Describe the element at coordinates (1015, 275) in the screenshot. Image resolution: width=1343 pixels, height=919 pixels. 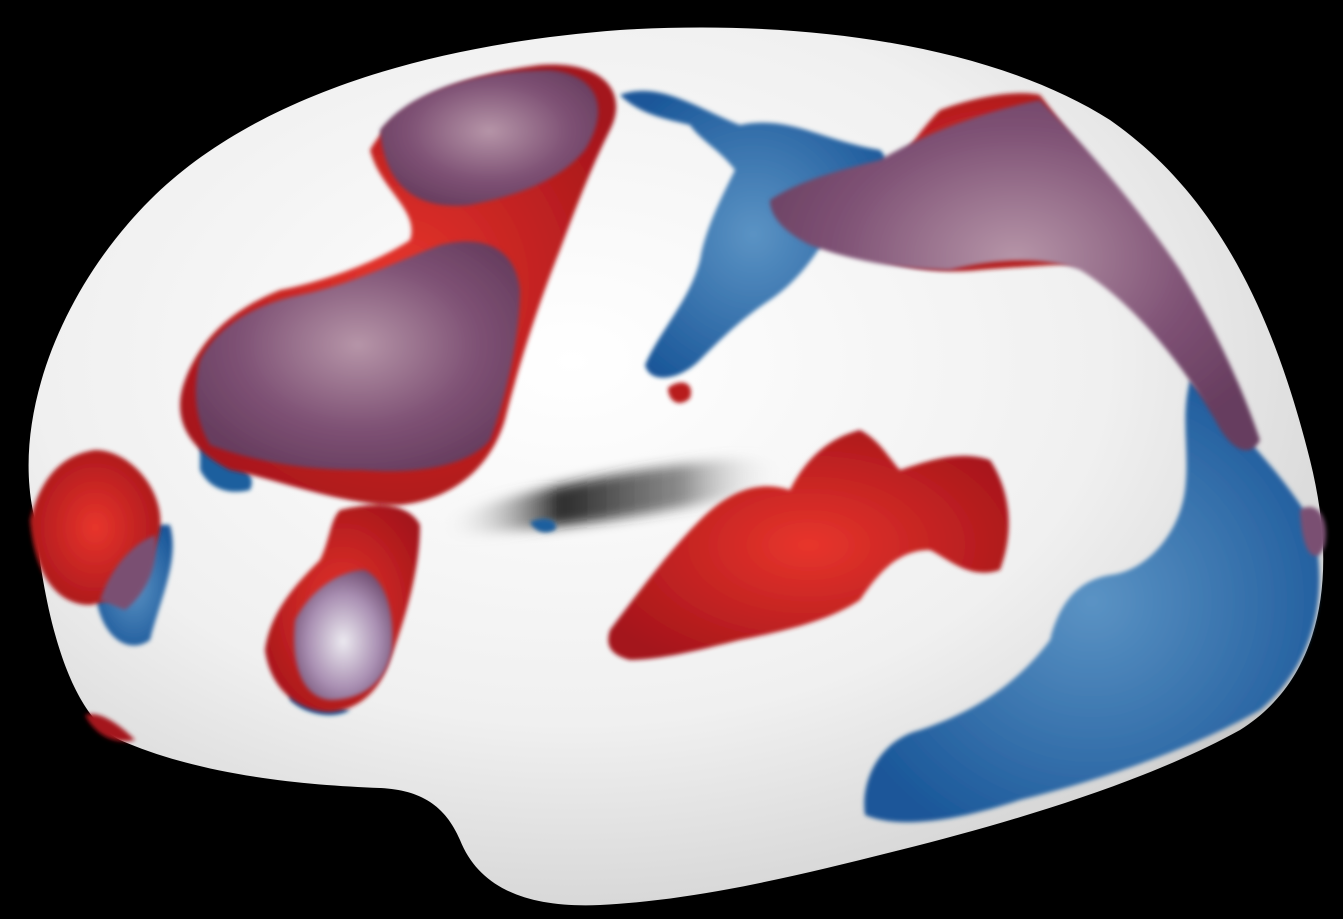
I see `overlap-region-parietal` at that location.